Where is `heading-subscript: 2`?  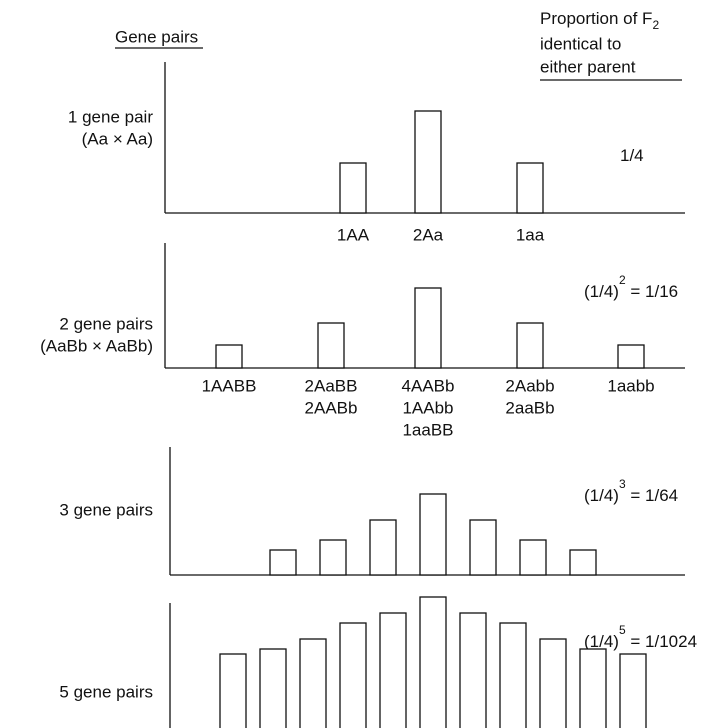 heading-subscript: 2 is located at coordinates (655, 25).